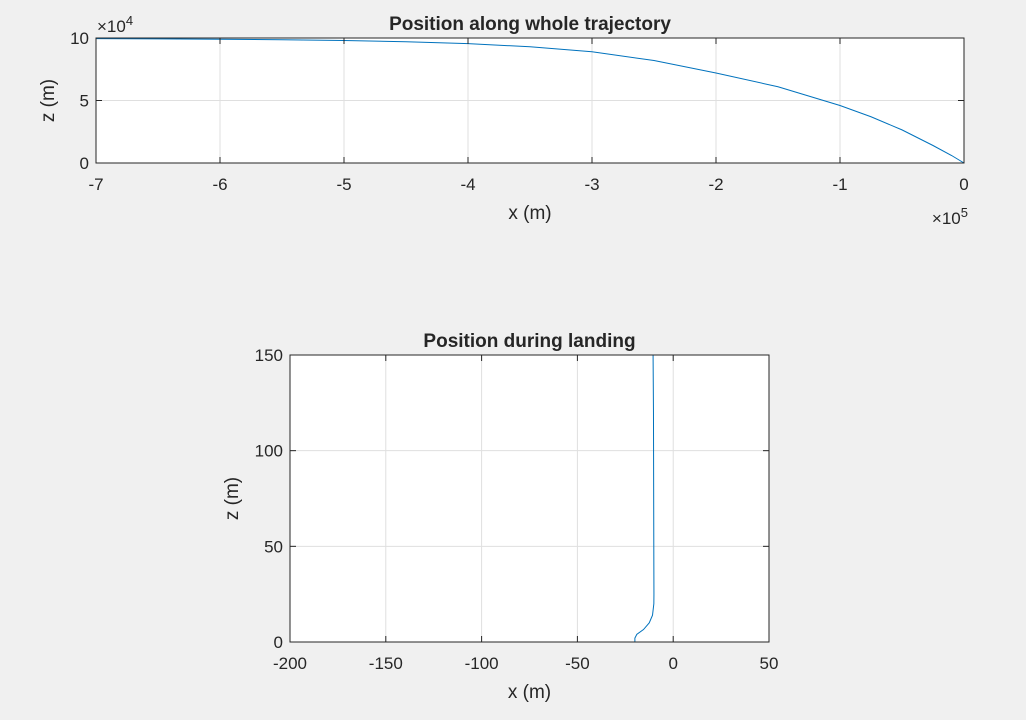 The image size is (1026, 720). I want to click on x-exponent-label: ×10⁵, so click(950, 216).